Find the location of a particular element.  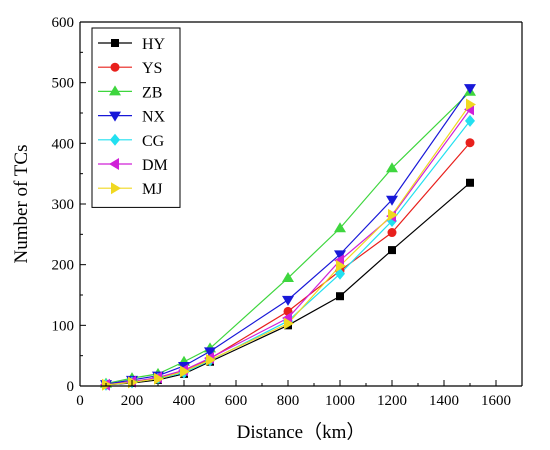

legend-label-hy: HY is located at coordinates (154, 44).